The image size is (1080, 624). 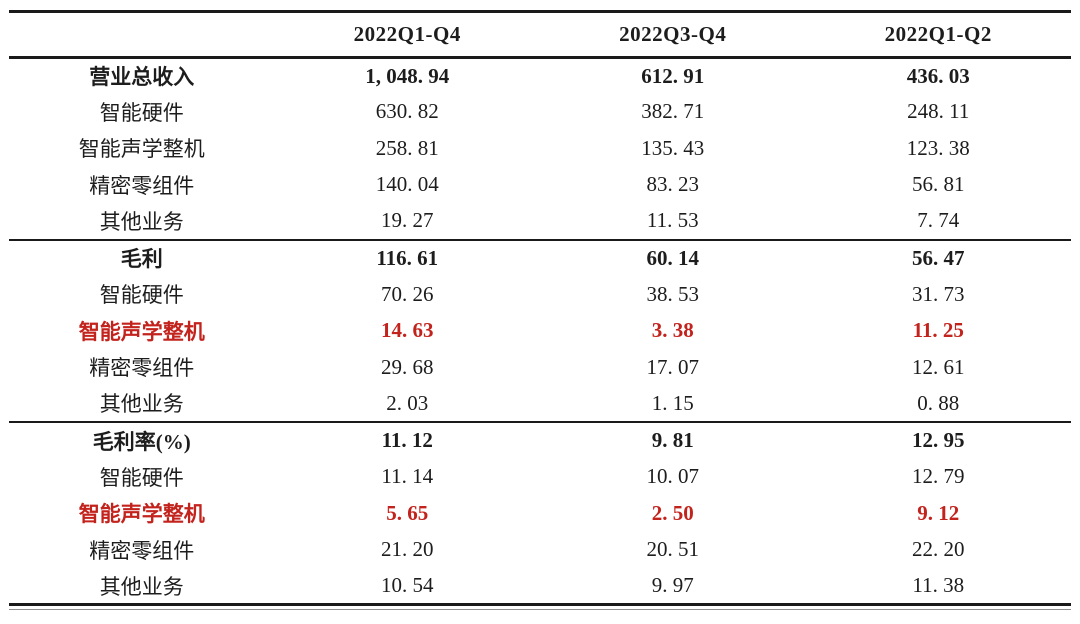 What do you see at coordinates (672, 330) in the screenshot?
I see `cell-value: 3. 38` at bounding box center [672, 330].